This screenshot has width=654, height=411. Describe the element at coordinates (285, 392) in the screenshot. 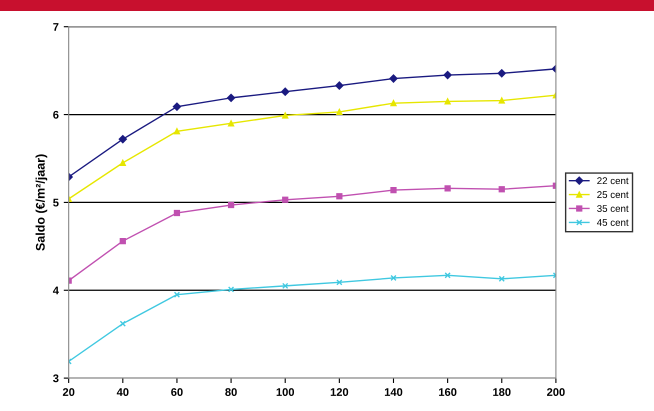

I see `x-tick-label: 100` at that location.